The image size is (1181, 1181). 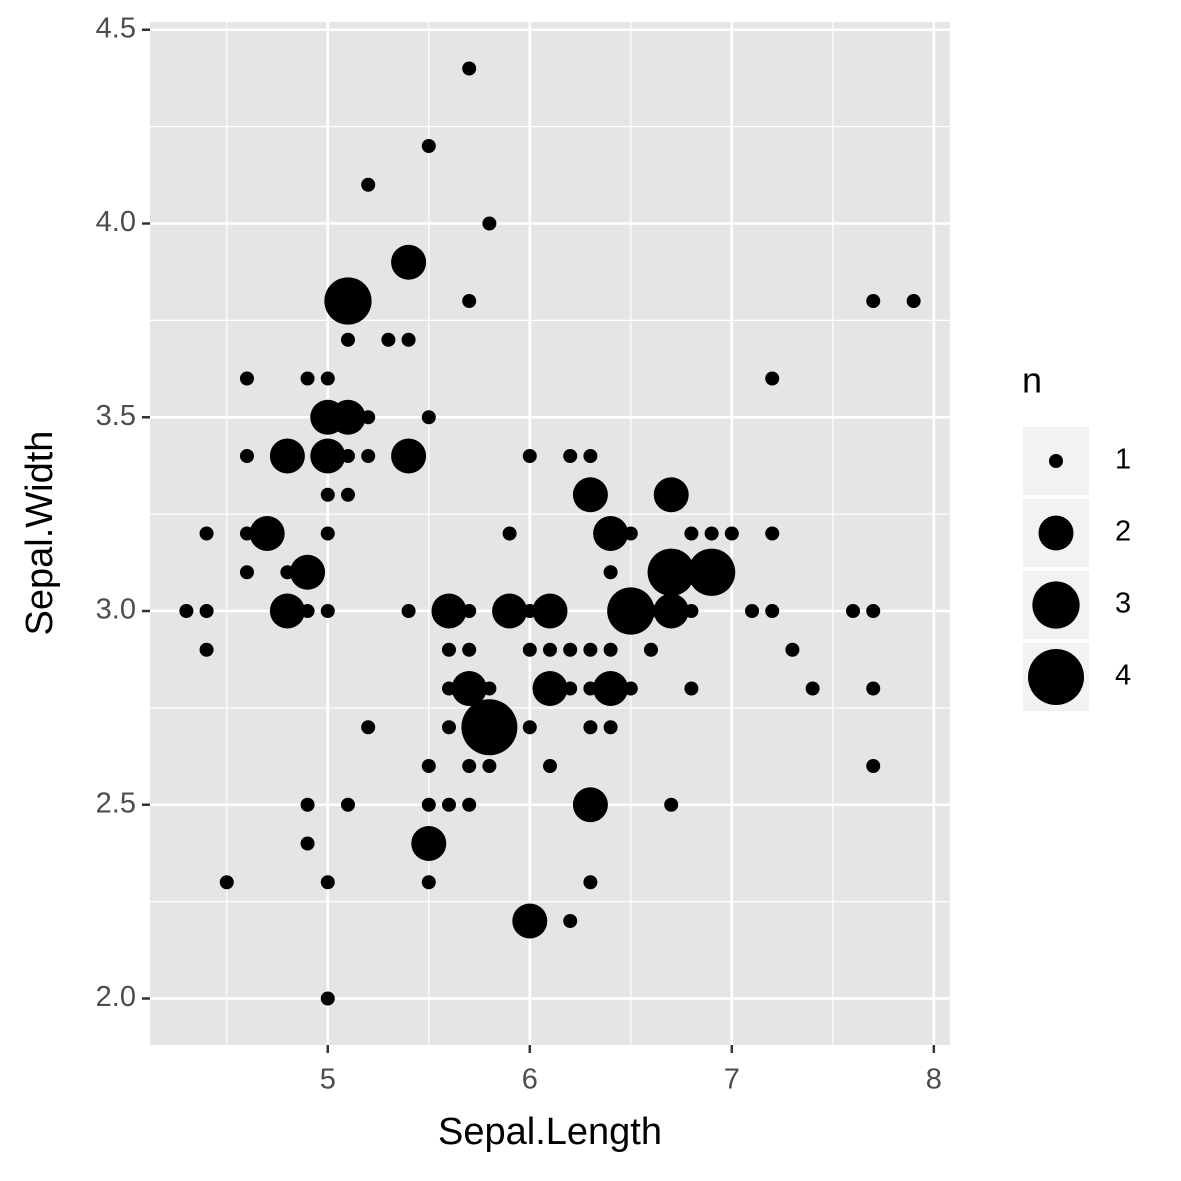 I want to click on legend-label: 2, so click(x=1123, y=532).